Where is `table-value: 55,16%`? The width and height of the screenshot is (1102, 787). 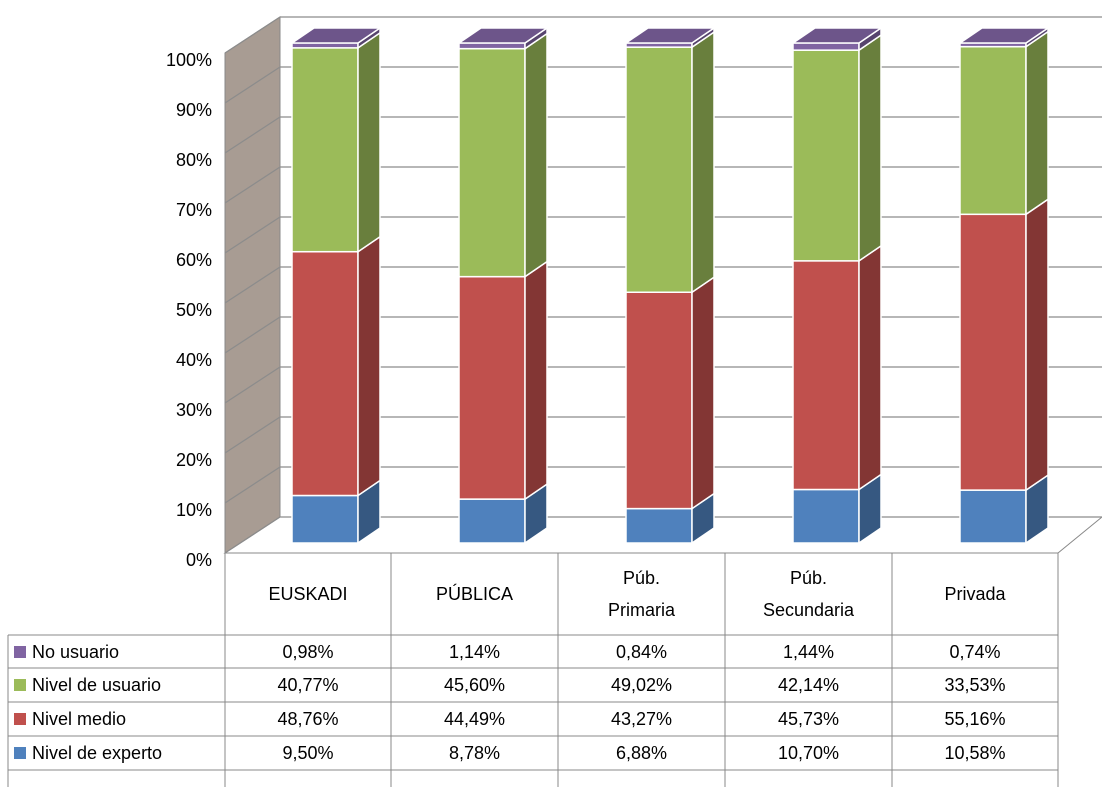
table-value: 55,16% is located at coordinates (975, 719).